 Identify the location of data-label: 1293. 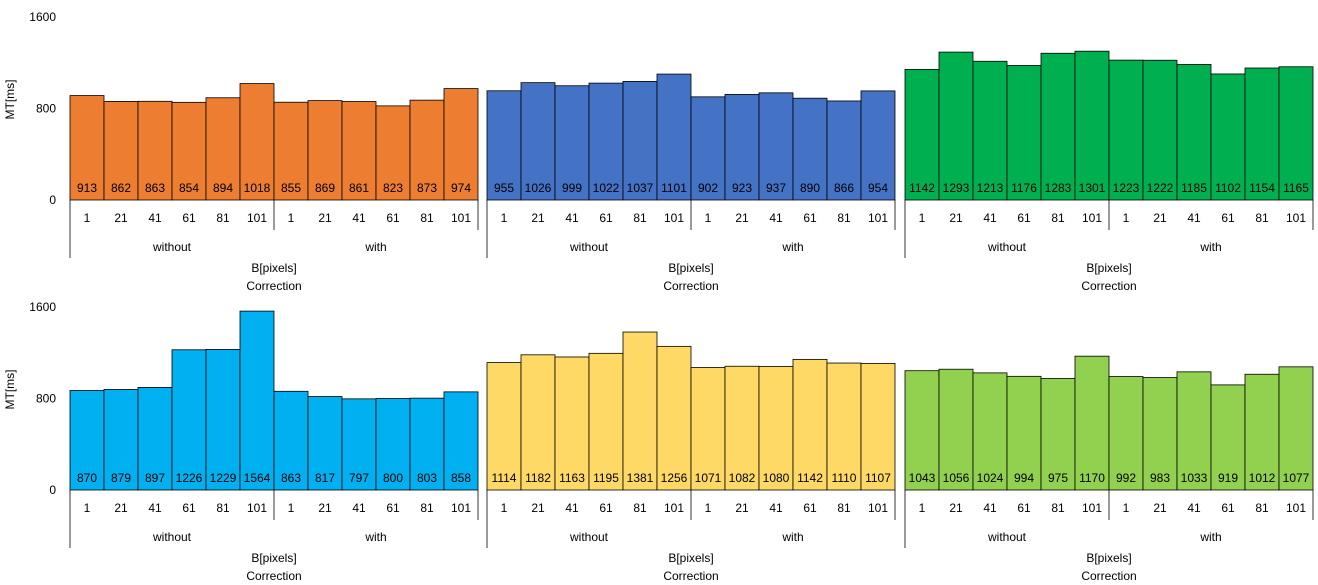
(956, 188).